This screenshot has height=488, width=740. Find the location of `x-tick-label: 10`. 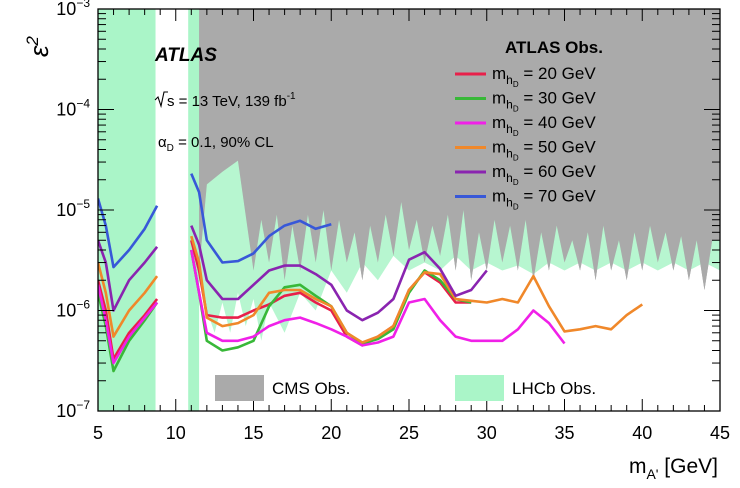

x-tick-label: 10 is located at coordinates (176, 433).